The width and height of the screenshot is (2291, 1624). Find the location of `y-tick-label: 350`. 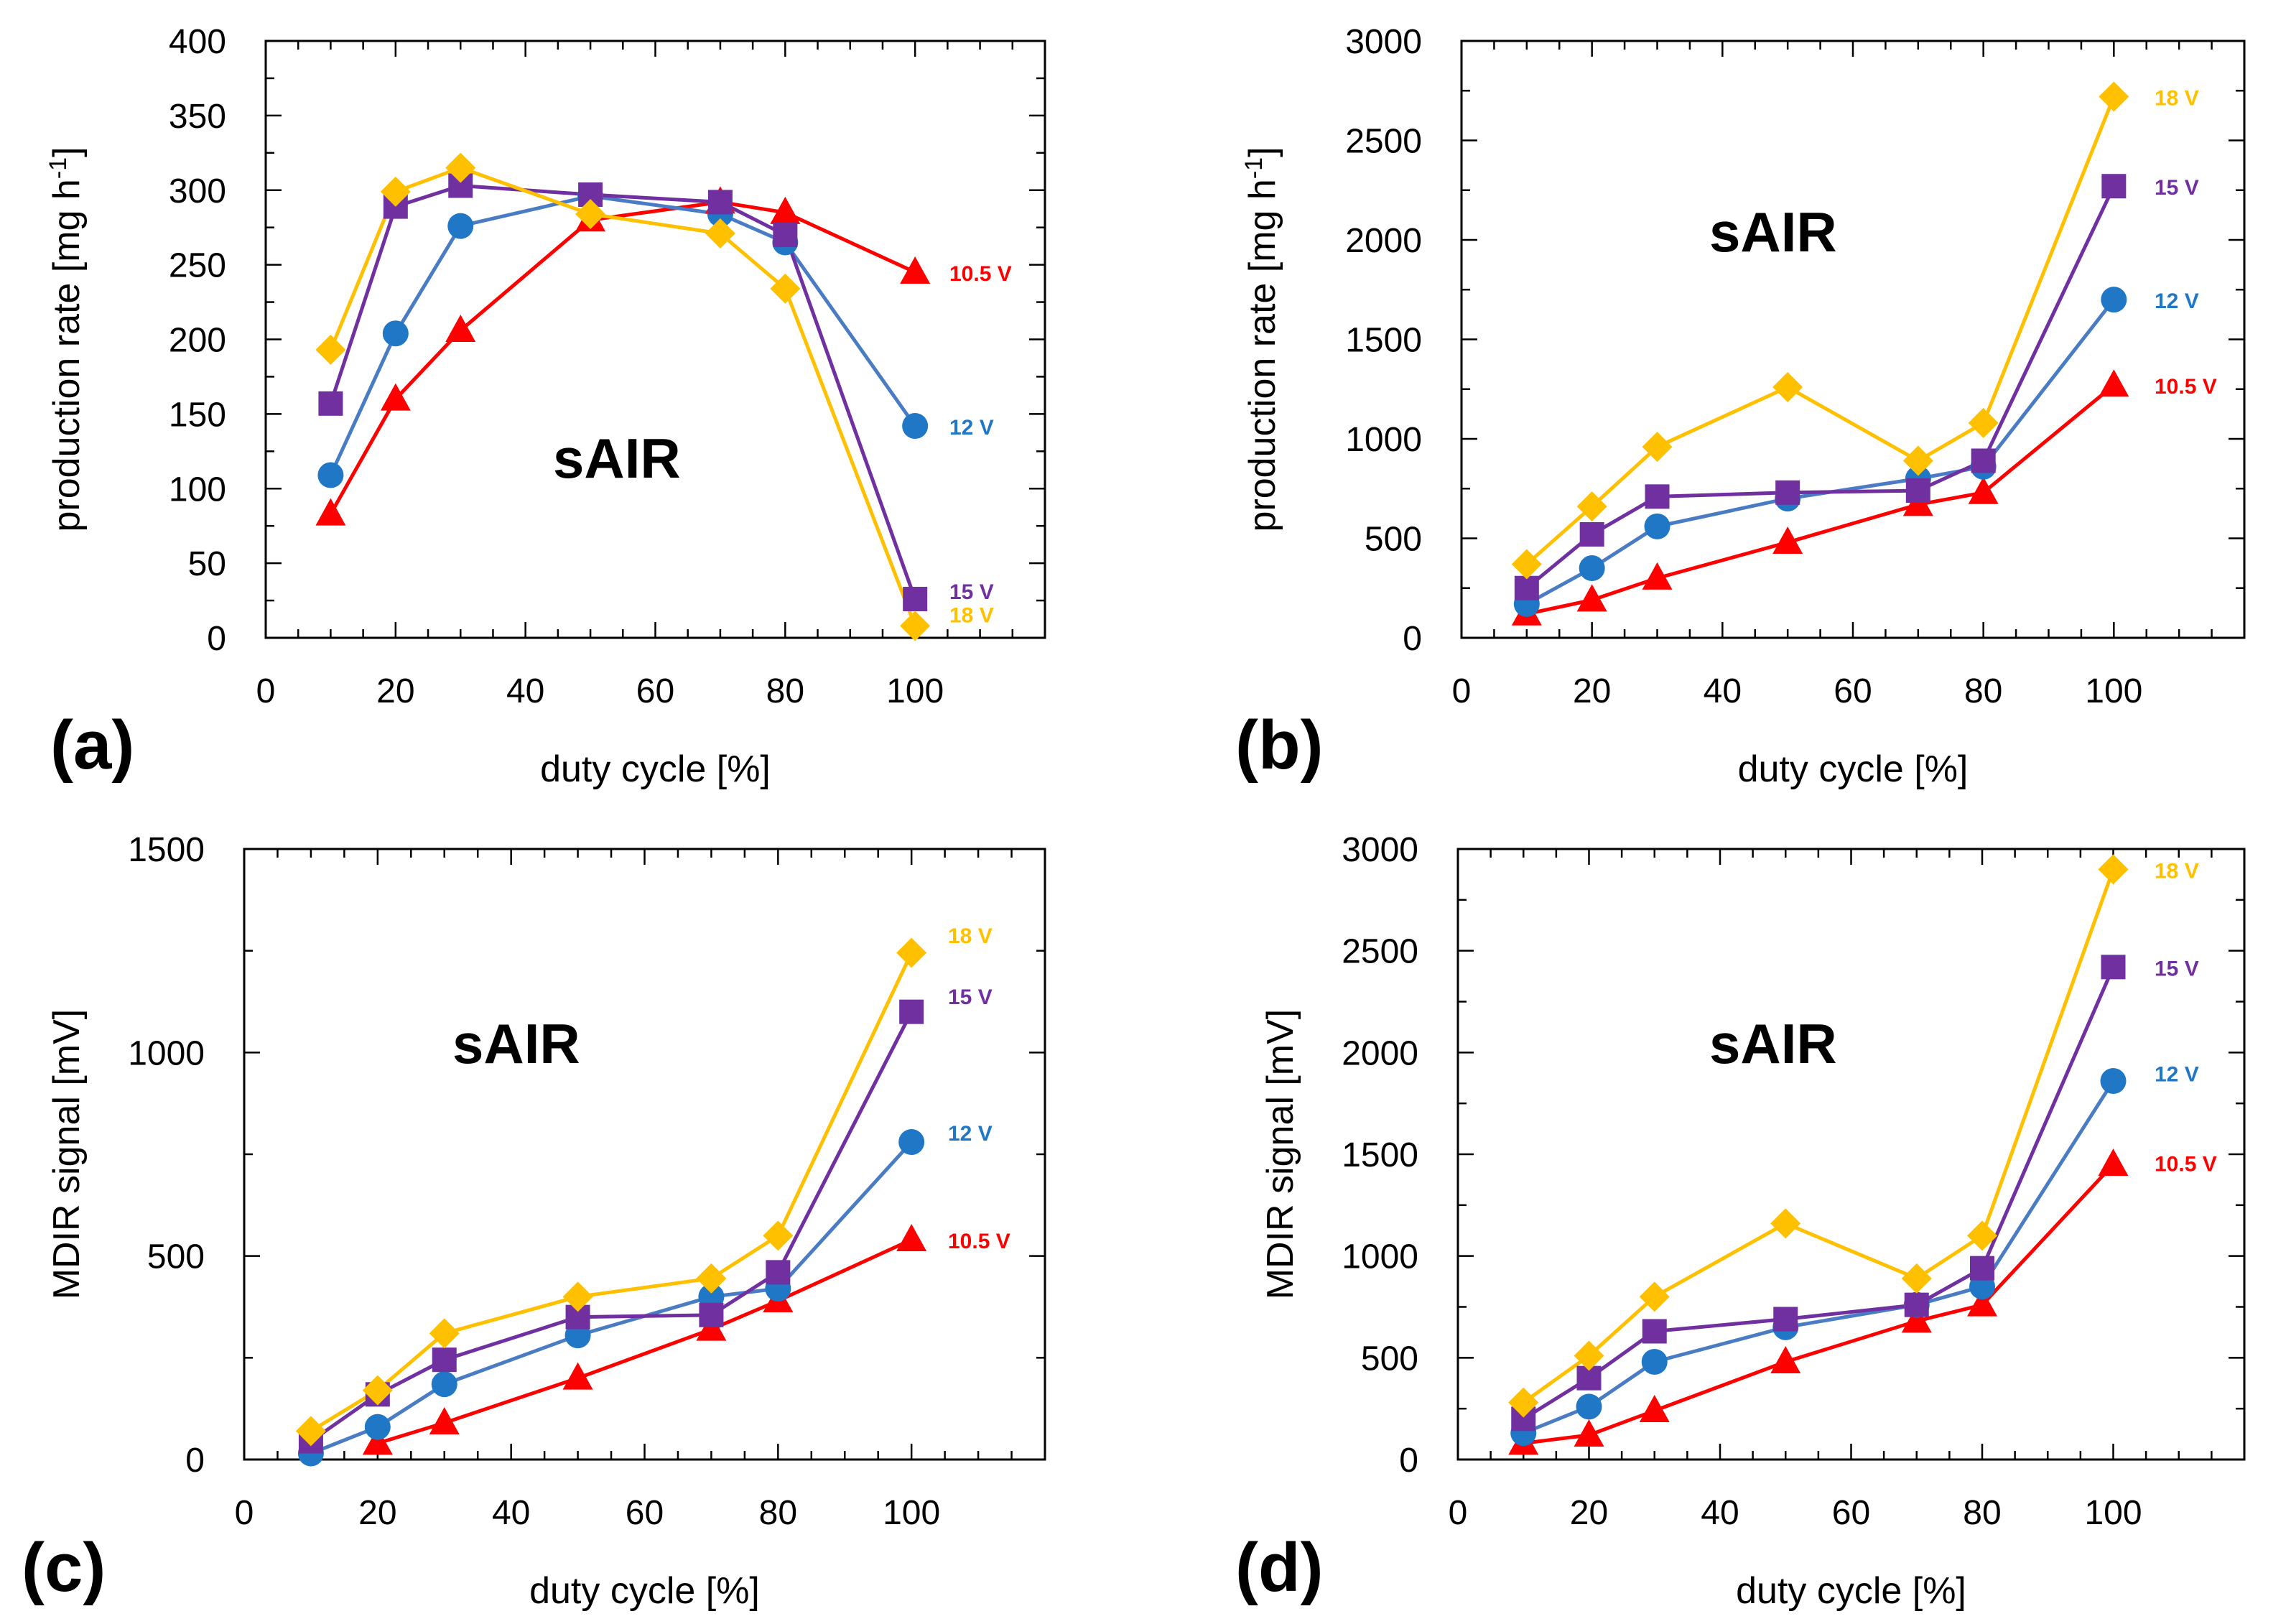

y-tick-label: 350 is located at coordinates (197, 117).